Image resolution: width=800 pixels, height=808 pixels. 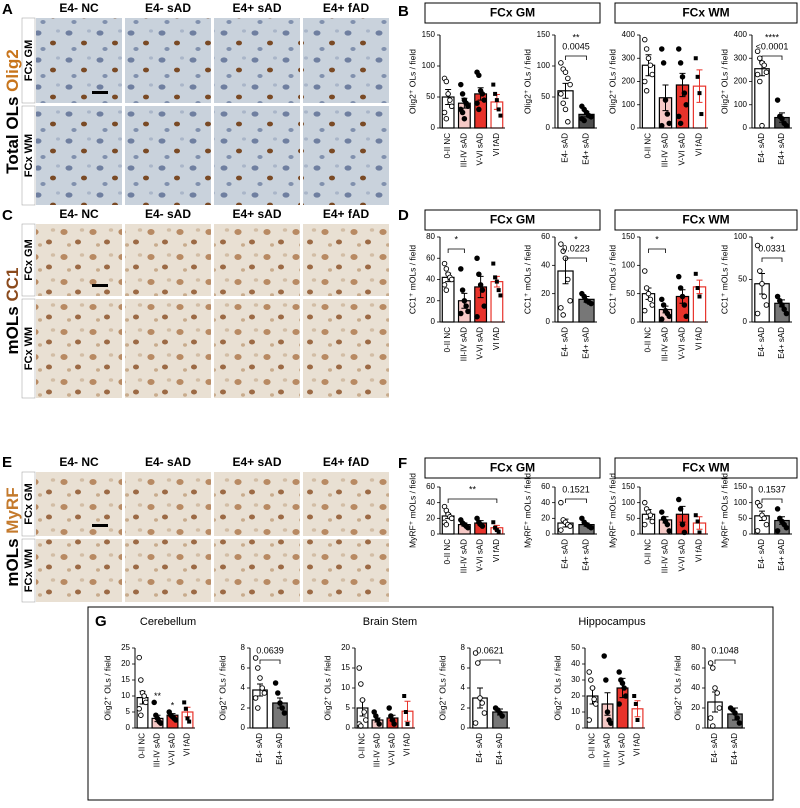 I want to click on stain-title: mOLs CC1, so click(x=12, y=311).